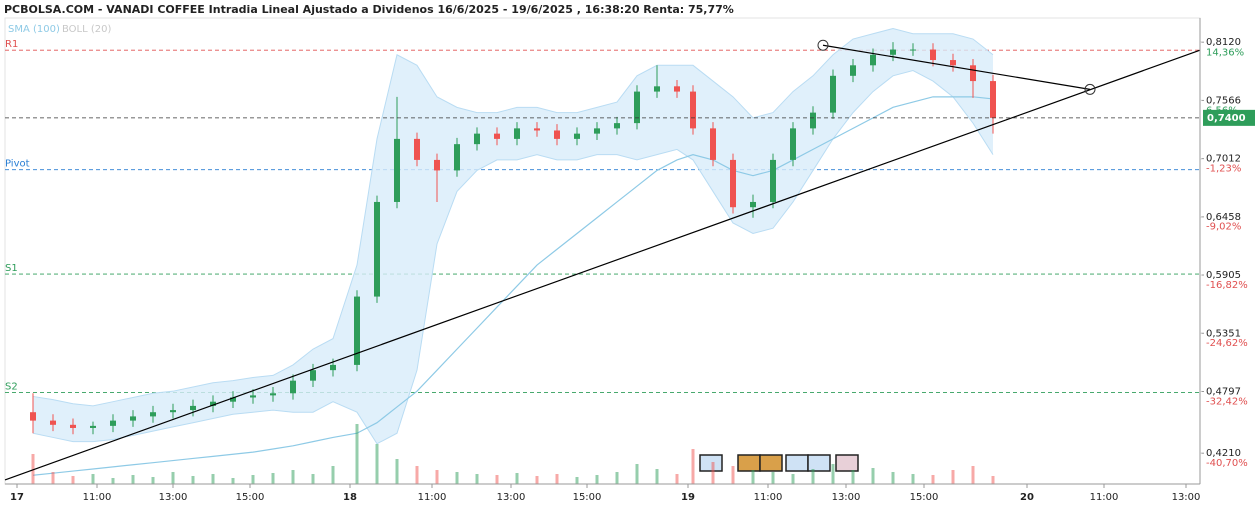  I want to click on level-label: S1, so click(11, 268).